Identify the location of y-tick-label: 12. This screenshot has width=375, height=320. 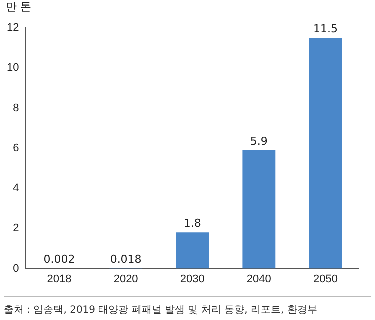
(13, 28).